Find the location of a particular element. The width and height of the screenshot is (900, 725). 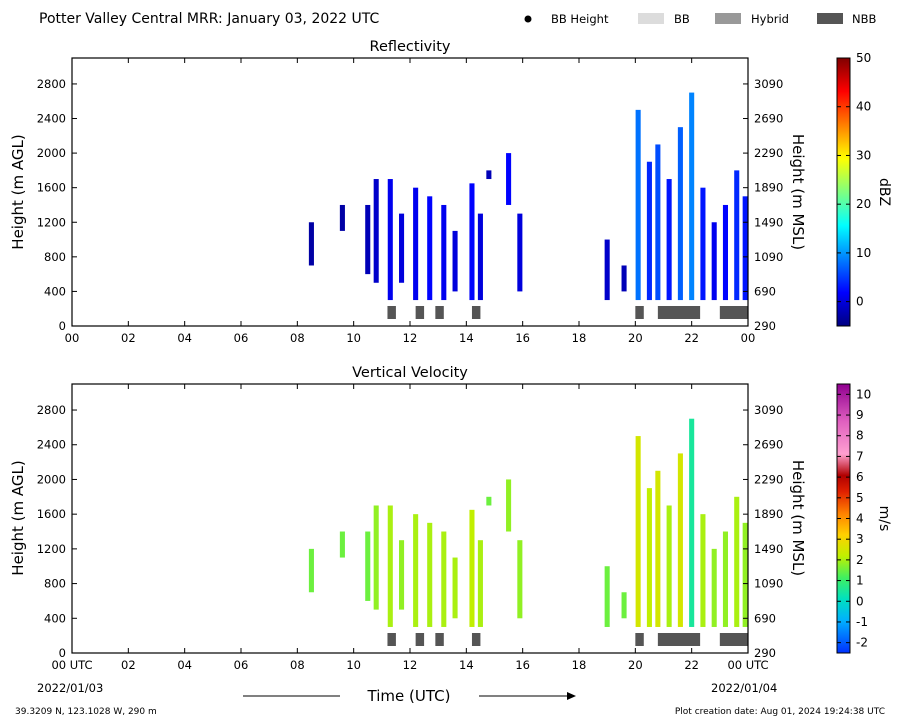

vel-y-axis-label: Height (m AGL) is located at coordinates (18, 517).